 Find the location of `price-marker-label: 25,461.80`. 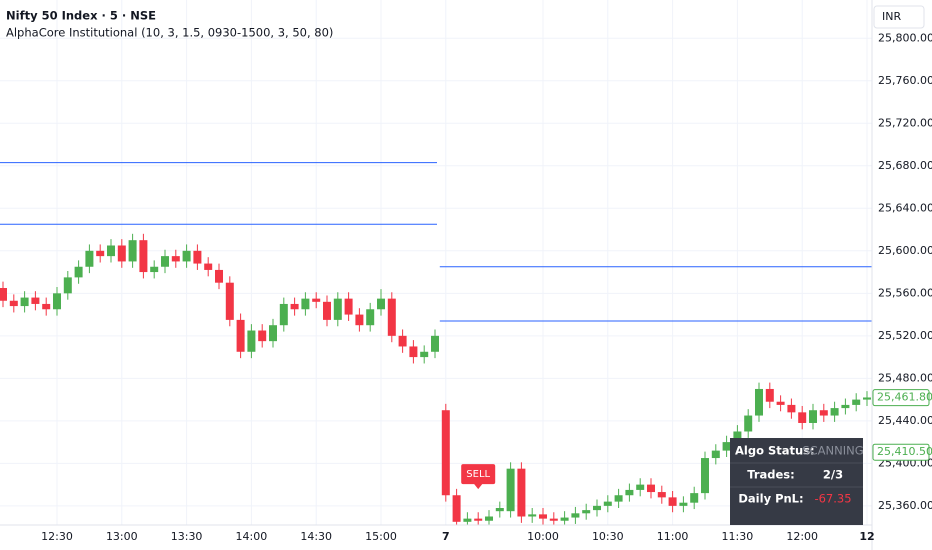

price-marker-label: 25,461.80 is located at coordinates (904, 397).